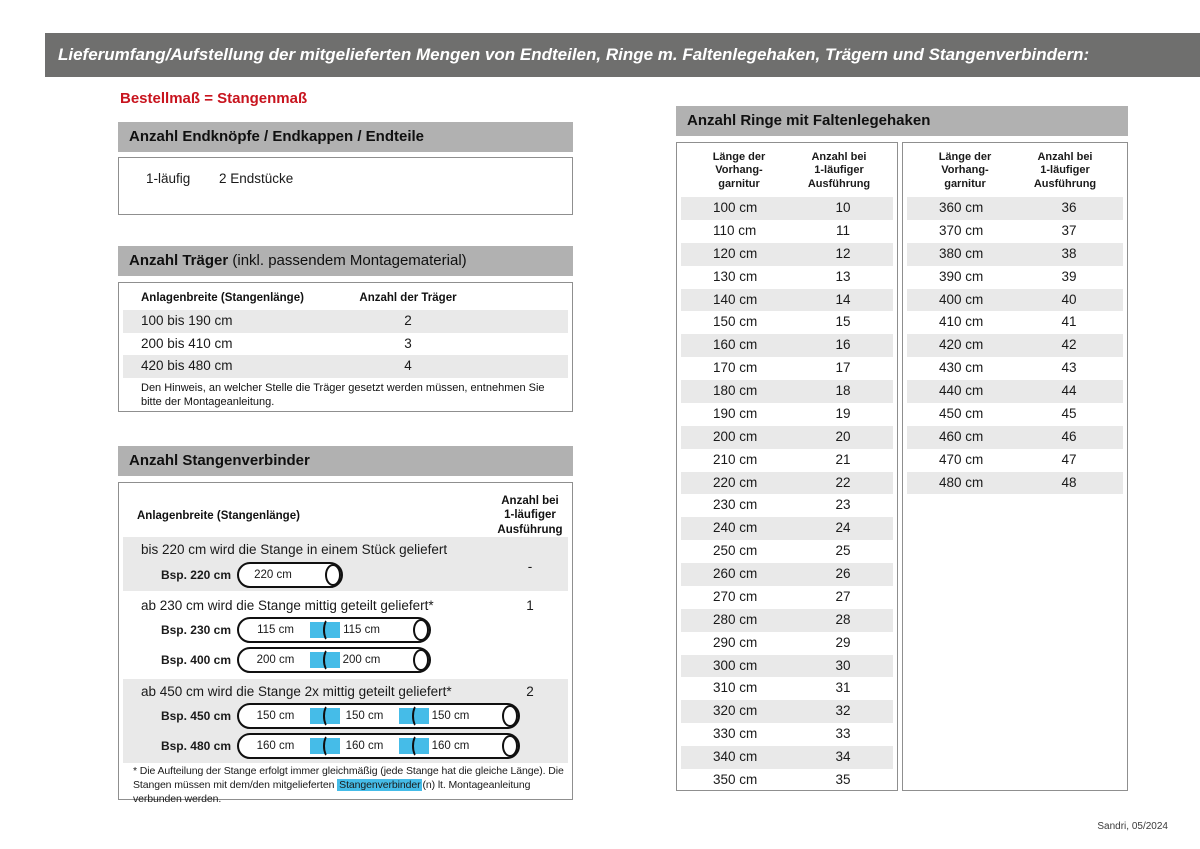 This screenshot has height=849, width=1200. Describe the element at coordinates (735, 573) in the screenshot. I see `length-cell: 260 cm` at that location.